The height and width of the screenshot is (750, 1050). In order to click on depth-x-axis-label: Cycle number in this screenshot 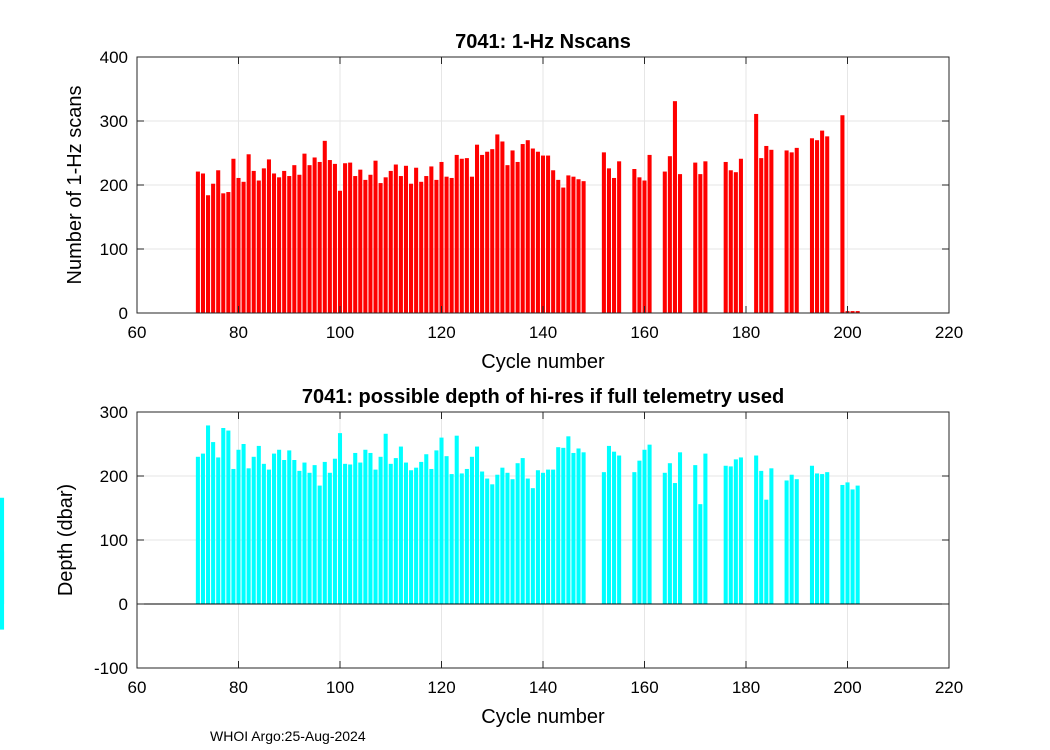, I will do `click(543, 717)`.